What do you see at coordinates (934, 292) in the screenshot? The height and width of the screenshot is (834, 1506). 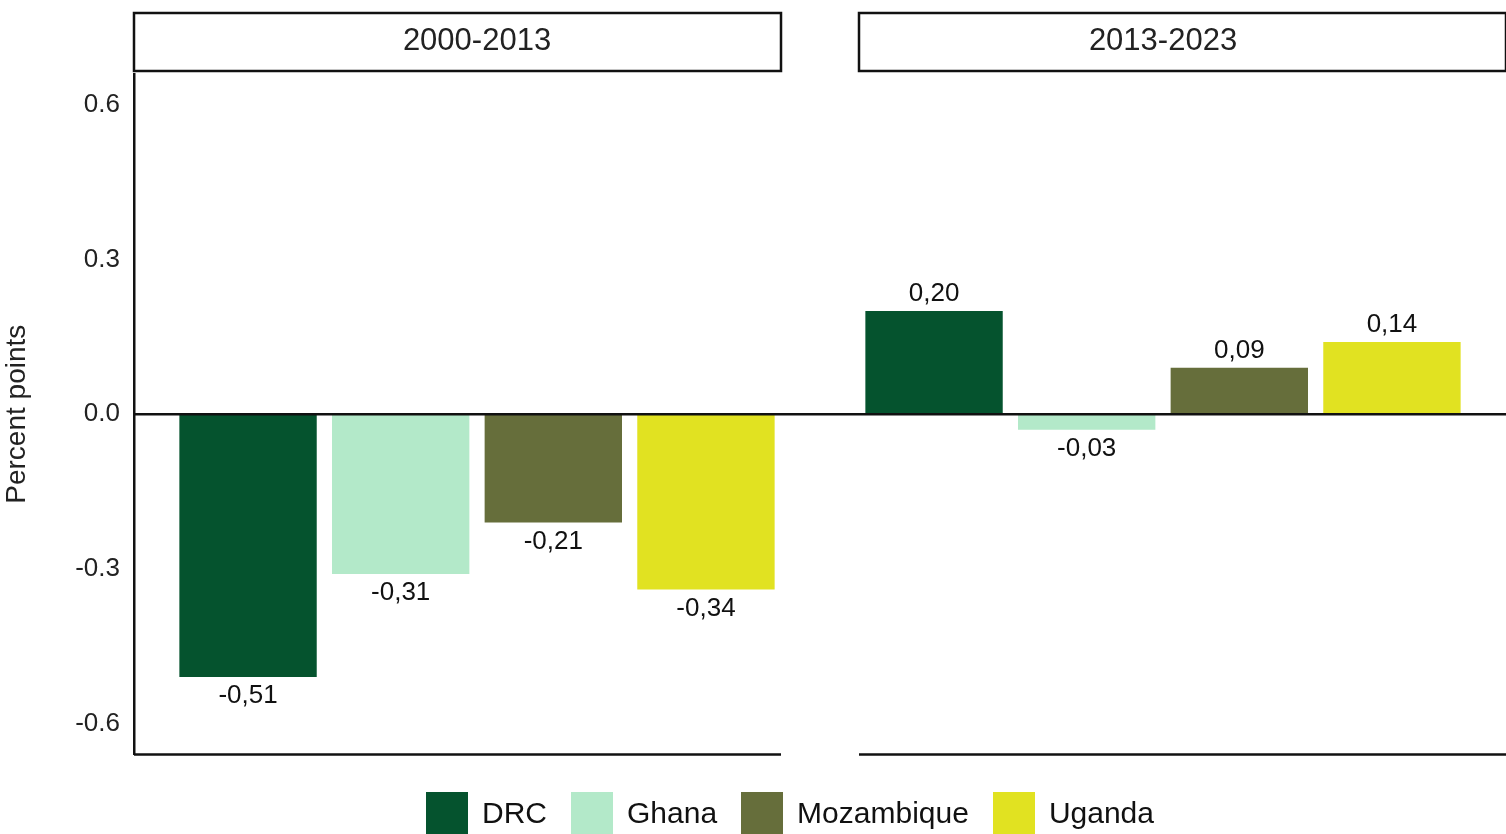 I see `data-label: 0,20` at bounding box center [934, 292].